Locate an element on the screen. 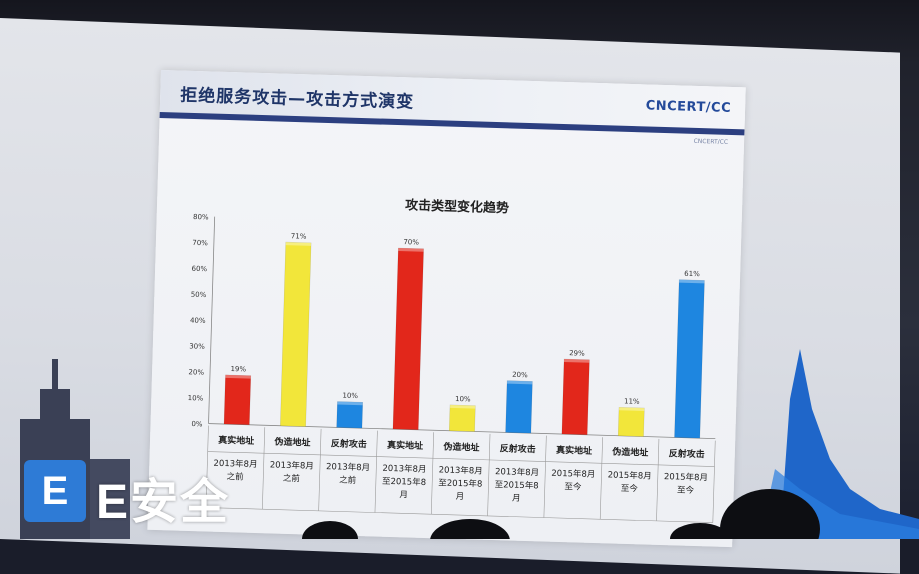 The width and height of the screenshot is (919, 574). y-tick-label: 0% is located at coordinates (197, 424).